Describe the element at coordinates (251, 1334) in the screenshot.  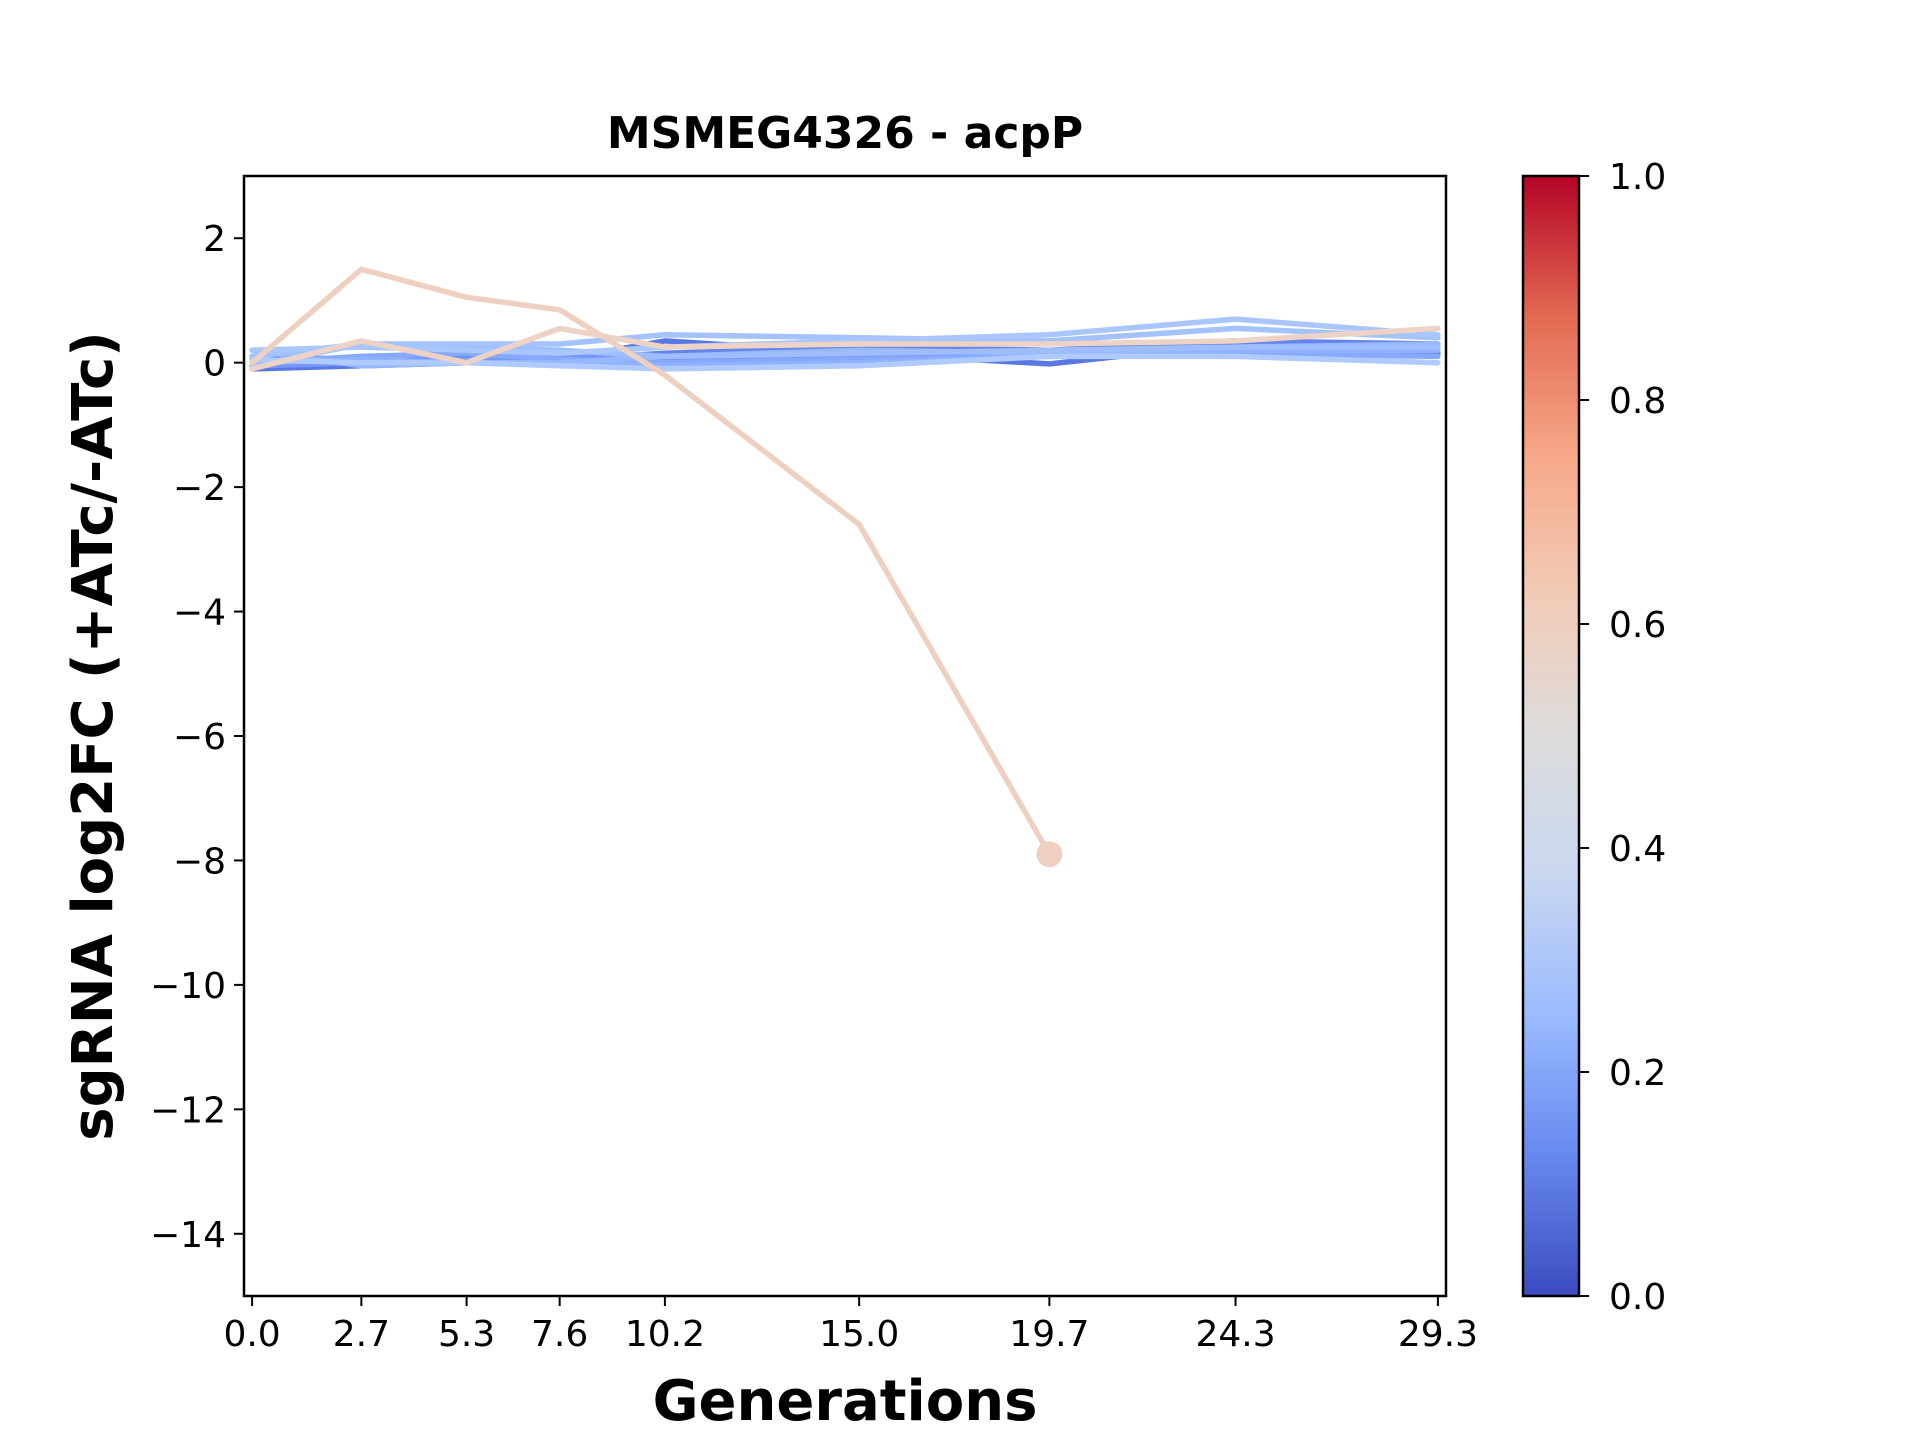
I see `x-tick-label: 0.0` at that location.